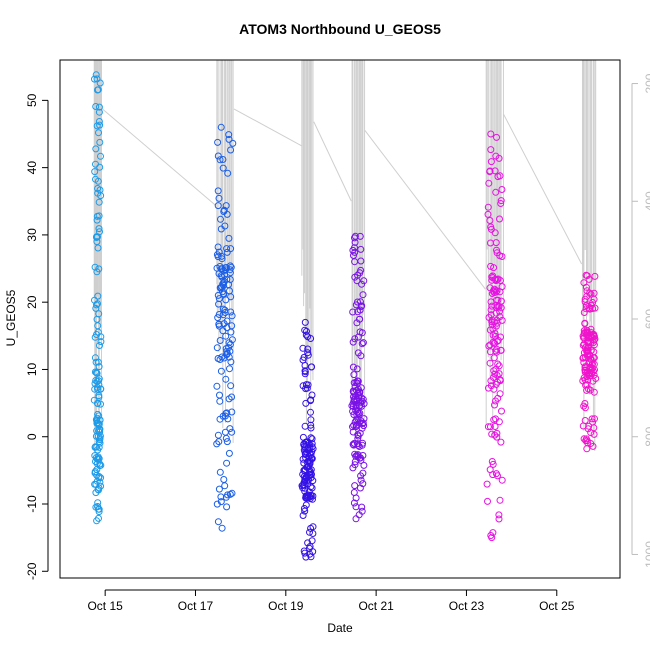 This screenshot has height=650, width=650. I want to click on y-tick-label: 20, so click(32, 302).